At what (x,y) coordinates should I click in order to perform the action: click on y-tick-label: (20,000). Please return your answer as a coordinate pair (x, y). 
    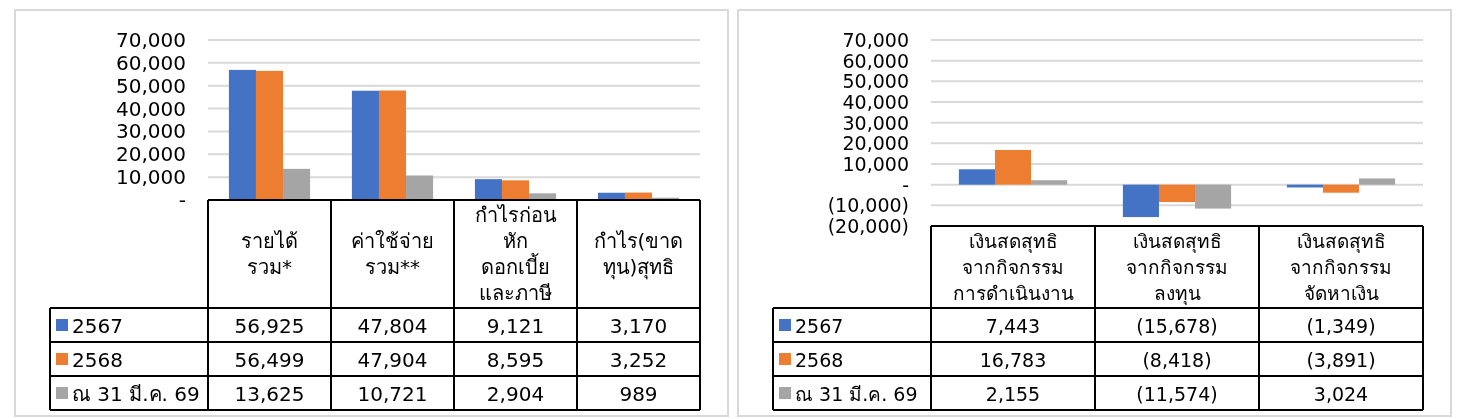
    Looking at the image, I should click on (868, 226).